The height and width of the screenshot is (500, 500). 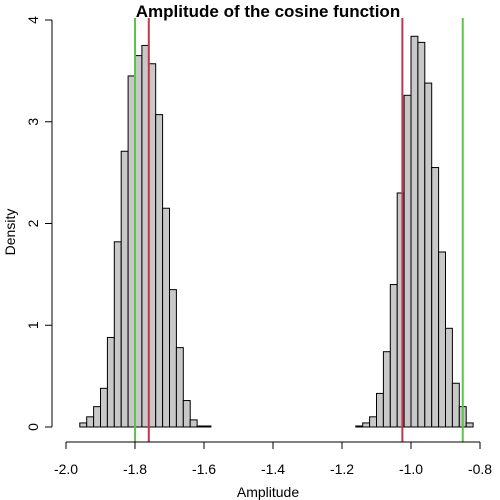 What do you see at coordinates (204, 469) in the screenshot?
I see `x-tick-label: -1.6` at bounding box center [204, 469].